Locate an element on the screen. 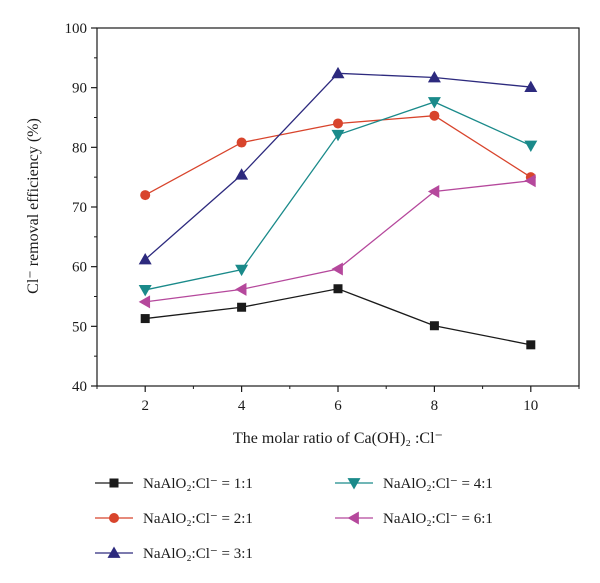 This screenshot has width=600, height=583. x-tick-label: 4 is located at coordinates (242, 406).